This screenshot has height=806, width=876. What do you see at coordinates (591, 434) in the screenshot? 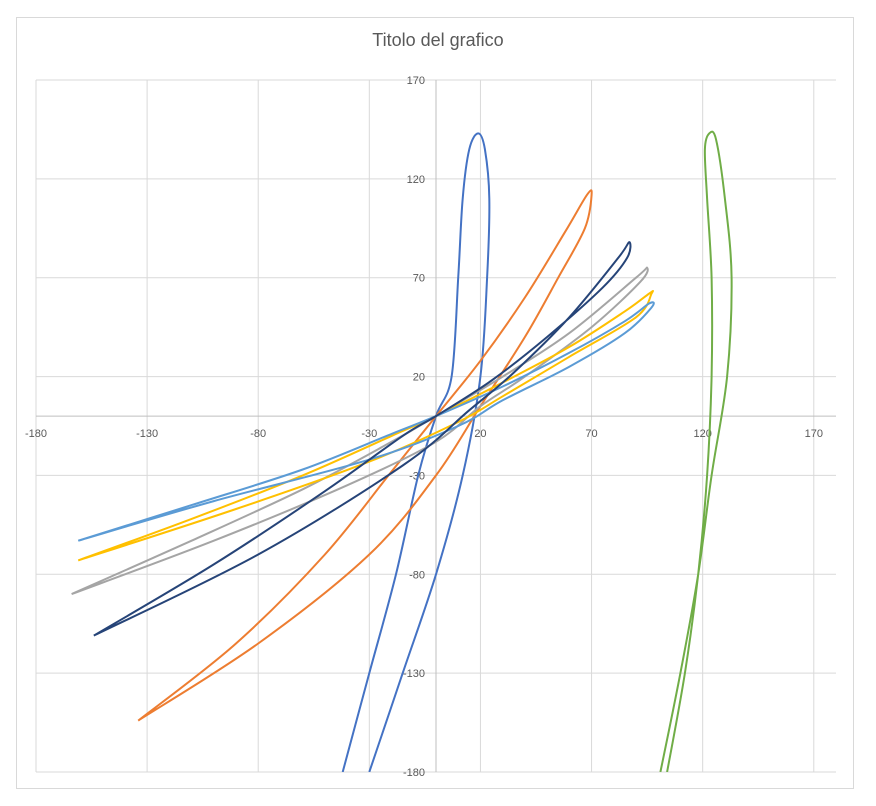
I see `x-tick-label: 70` at bounding box center [591, 434].